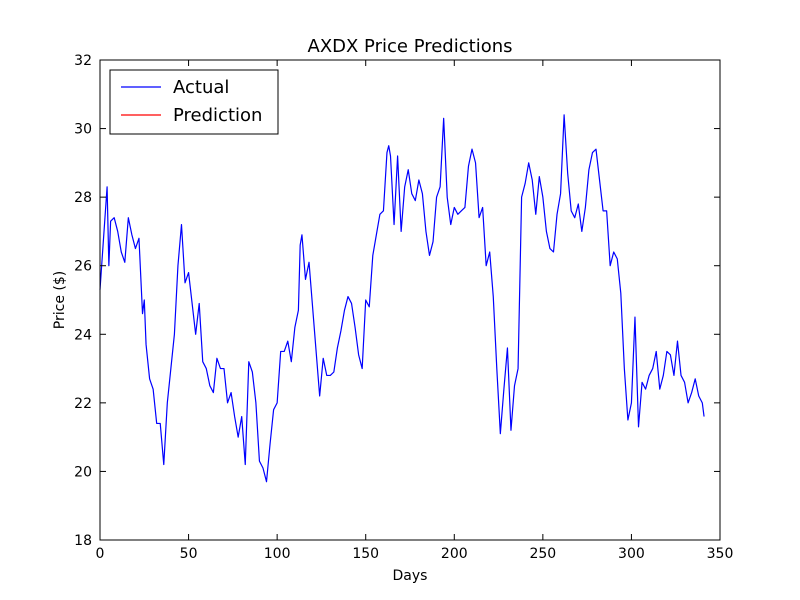 This screenshot has width=800, height=600. I want to click on y-tick-label: 18, so click(83, 541).